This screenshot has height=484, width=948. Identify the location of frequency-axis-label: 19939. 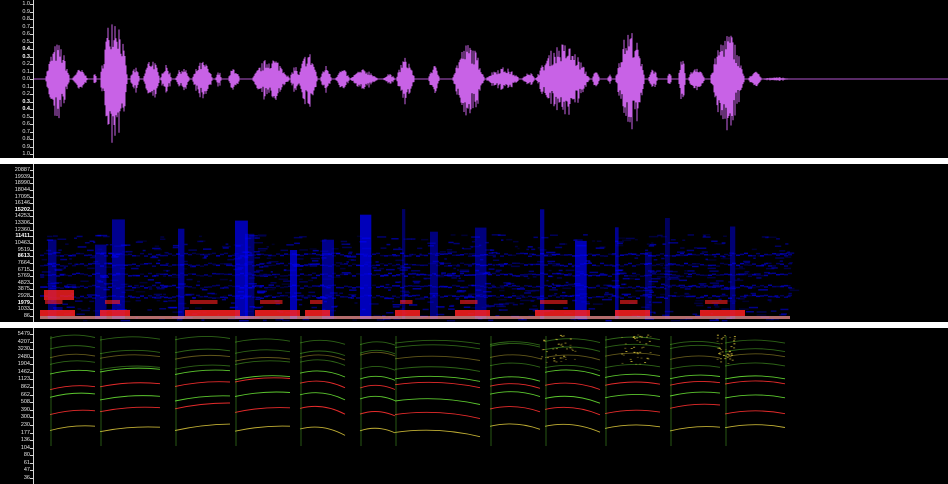
(22, 176).